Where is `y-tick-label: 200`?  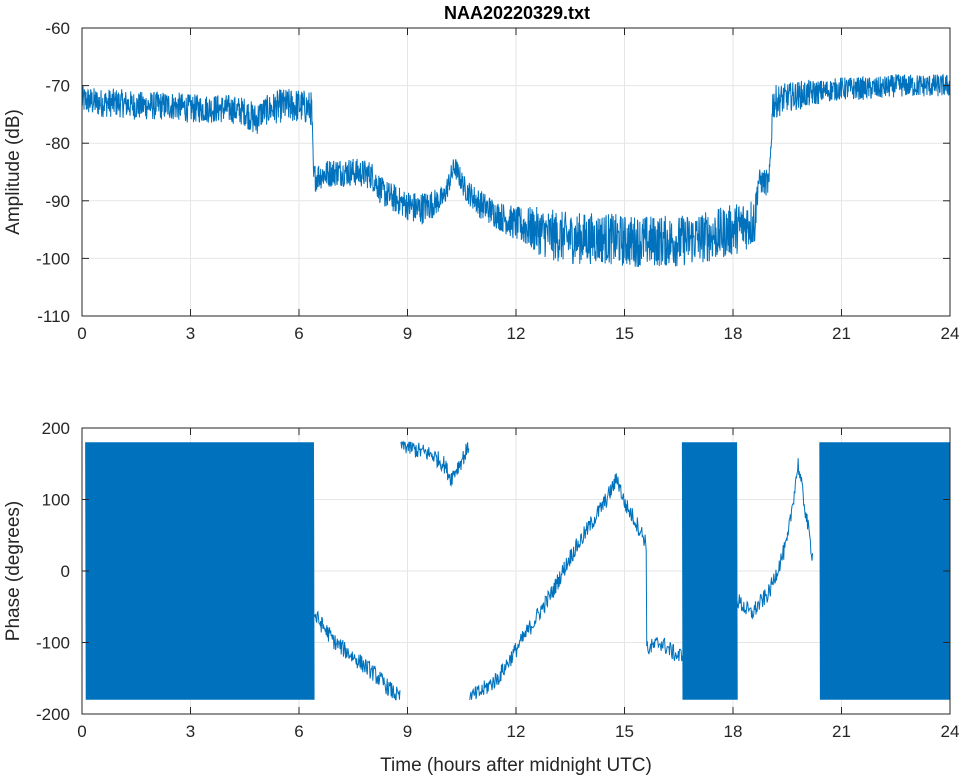
y-tick-label: 200 is located at coordinates (56, 428).